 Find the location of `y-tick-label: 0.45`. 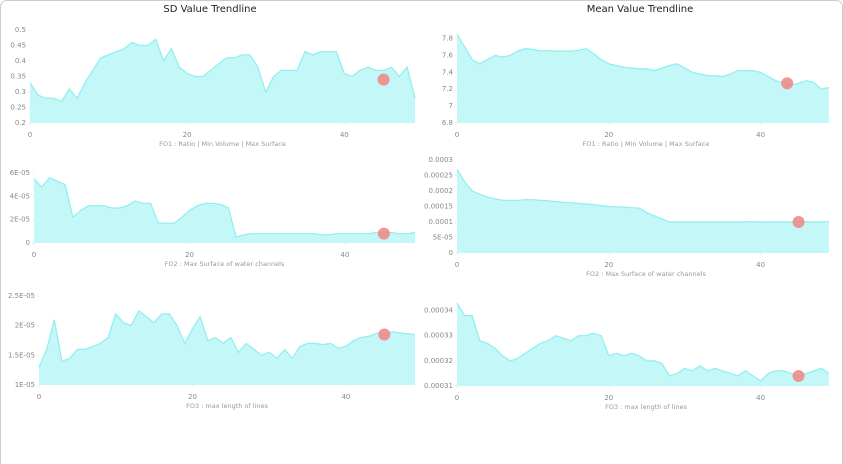

y-tick-label: 0.45 is located at coordinates (18, 46).